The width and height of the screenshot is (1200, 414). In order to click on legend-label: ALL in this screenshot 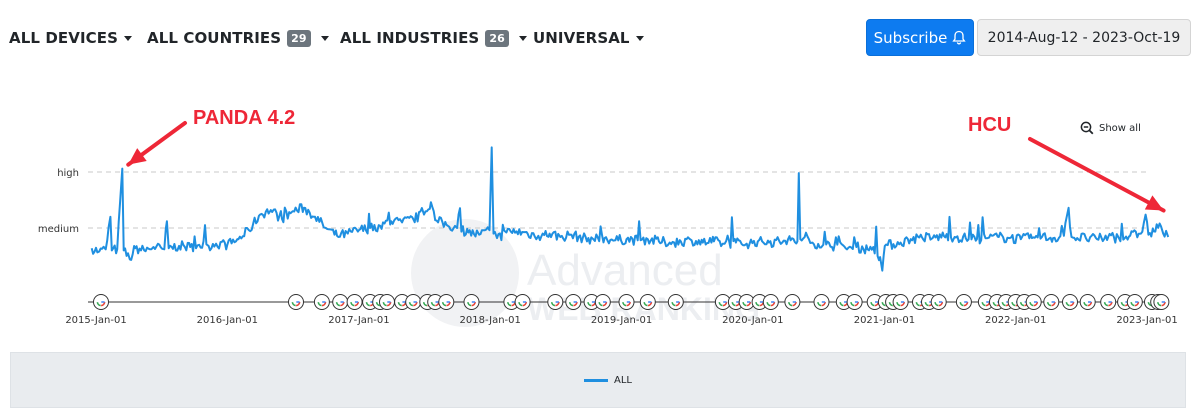, I will do `click(623, 380)`.